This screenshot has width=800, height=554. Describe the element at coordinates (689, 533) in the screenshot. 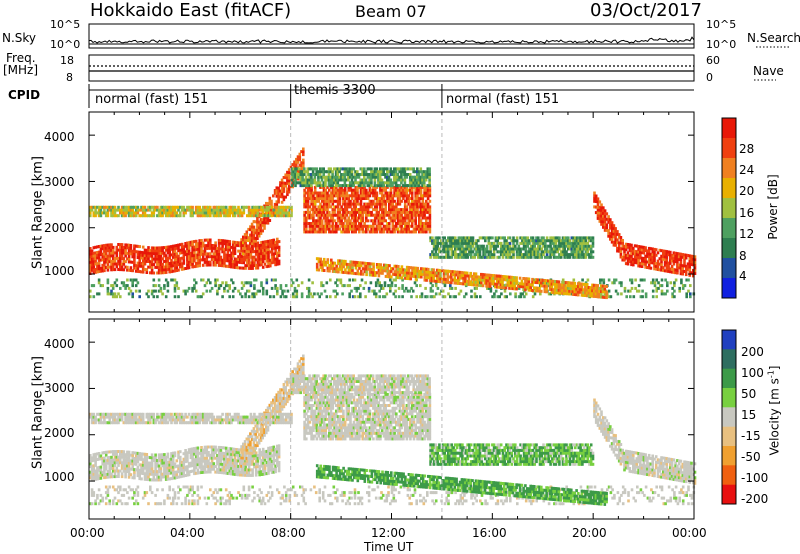

I see `xtick-6: 00:00` at that location.